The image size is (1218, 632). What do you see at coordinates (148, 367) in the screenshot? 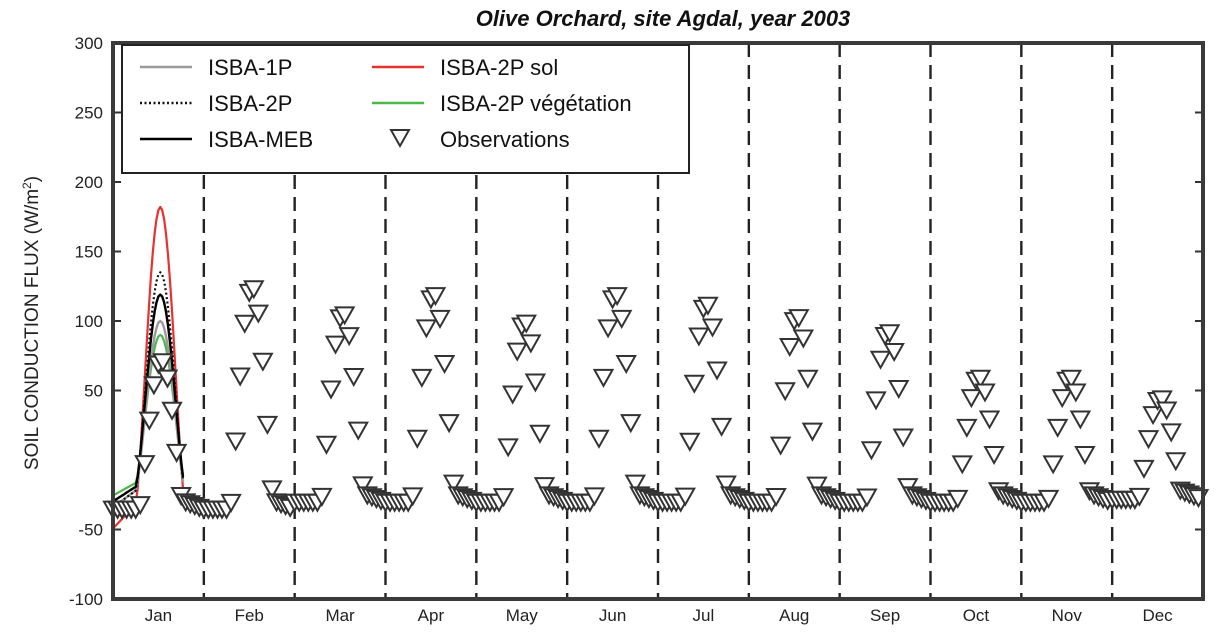
I see `series-lines` at bounding box center [148, 367].